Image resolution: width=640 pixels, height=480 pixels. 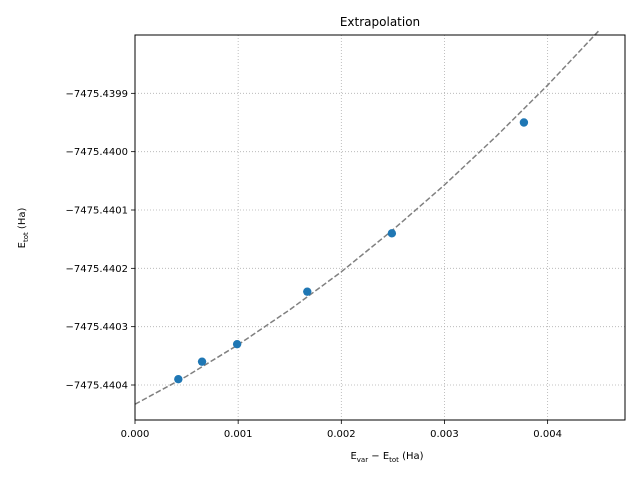 What do you see at coordinates (97, 152) in the screenshot?
I see `y-tick-label: −7475.4400` at bounding box center [97, 152].